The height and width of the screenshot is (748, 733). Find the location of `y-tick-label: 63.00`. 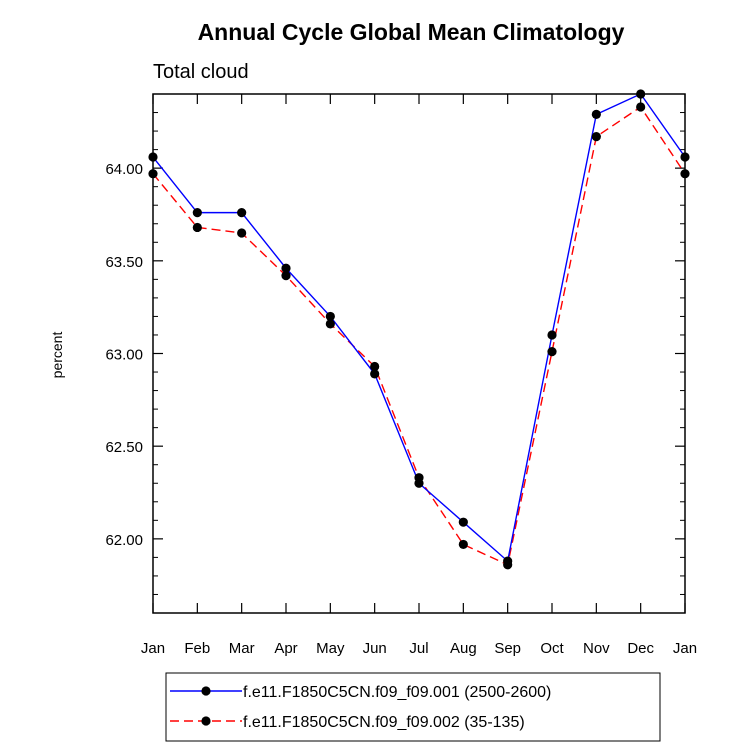

y-tick-label: 63.00 is located at coordinates (124, 355).